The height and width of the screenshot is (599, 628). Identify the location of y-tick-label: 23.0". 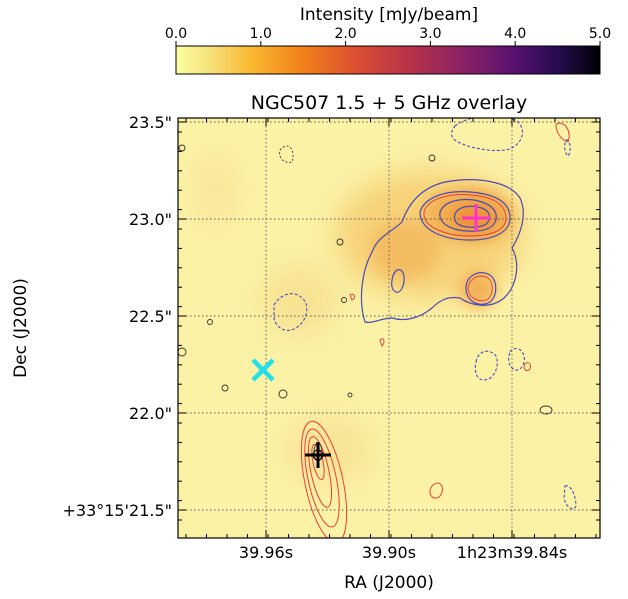
(150, 219).